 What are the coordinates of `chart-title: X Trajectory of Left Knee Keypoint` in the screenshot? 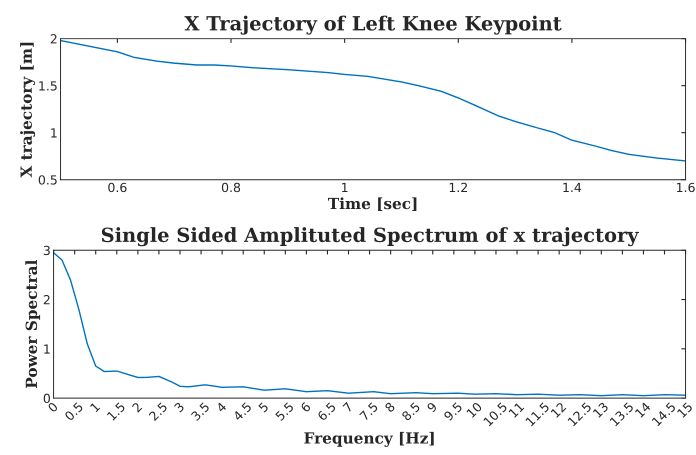 It's located at (373, 25).